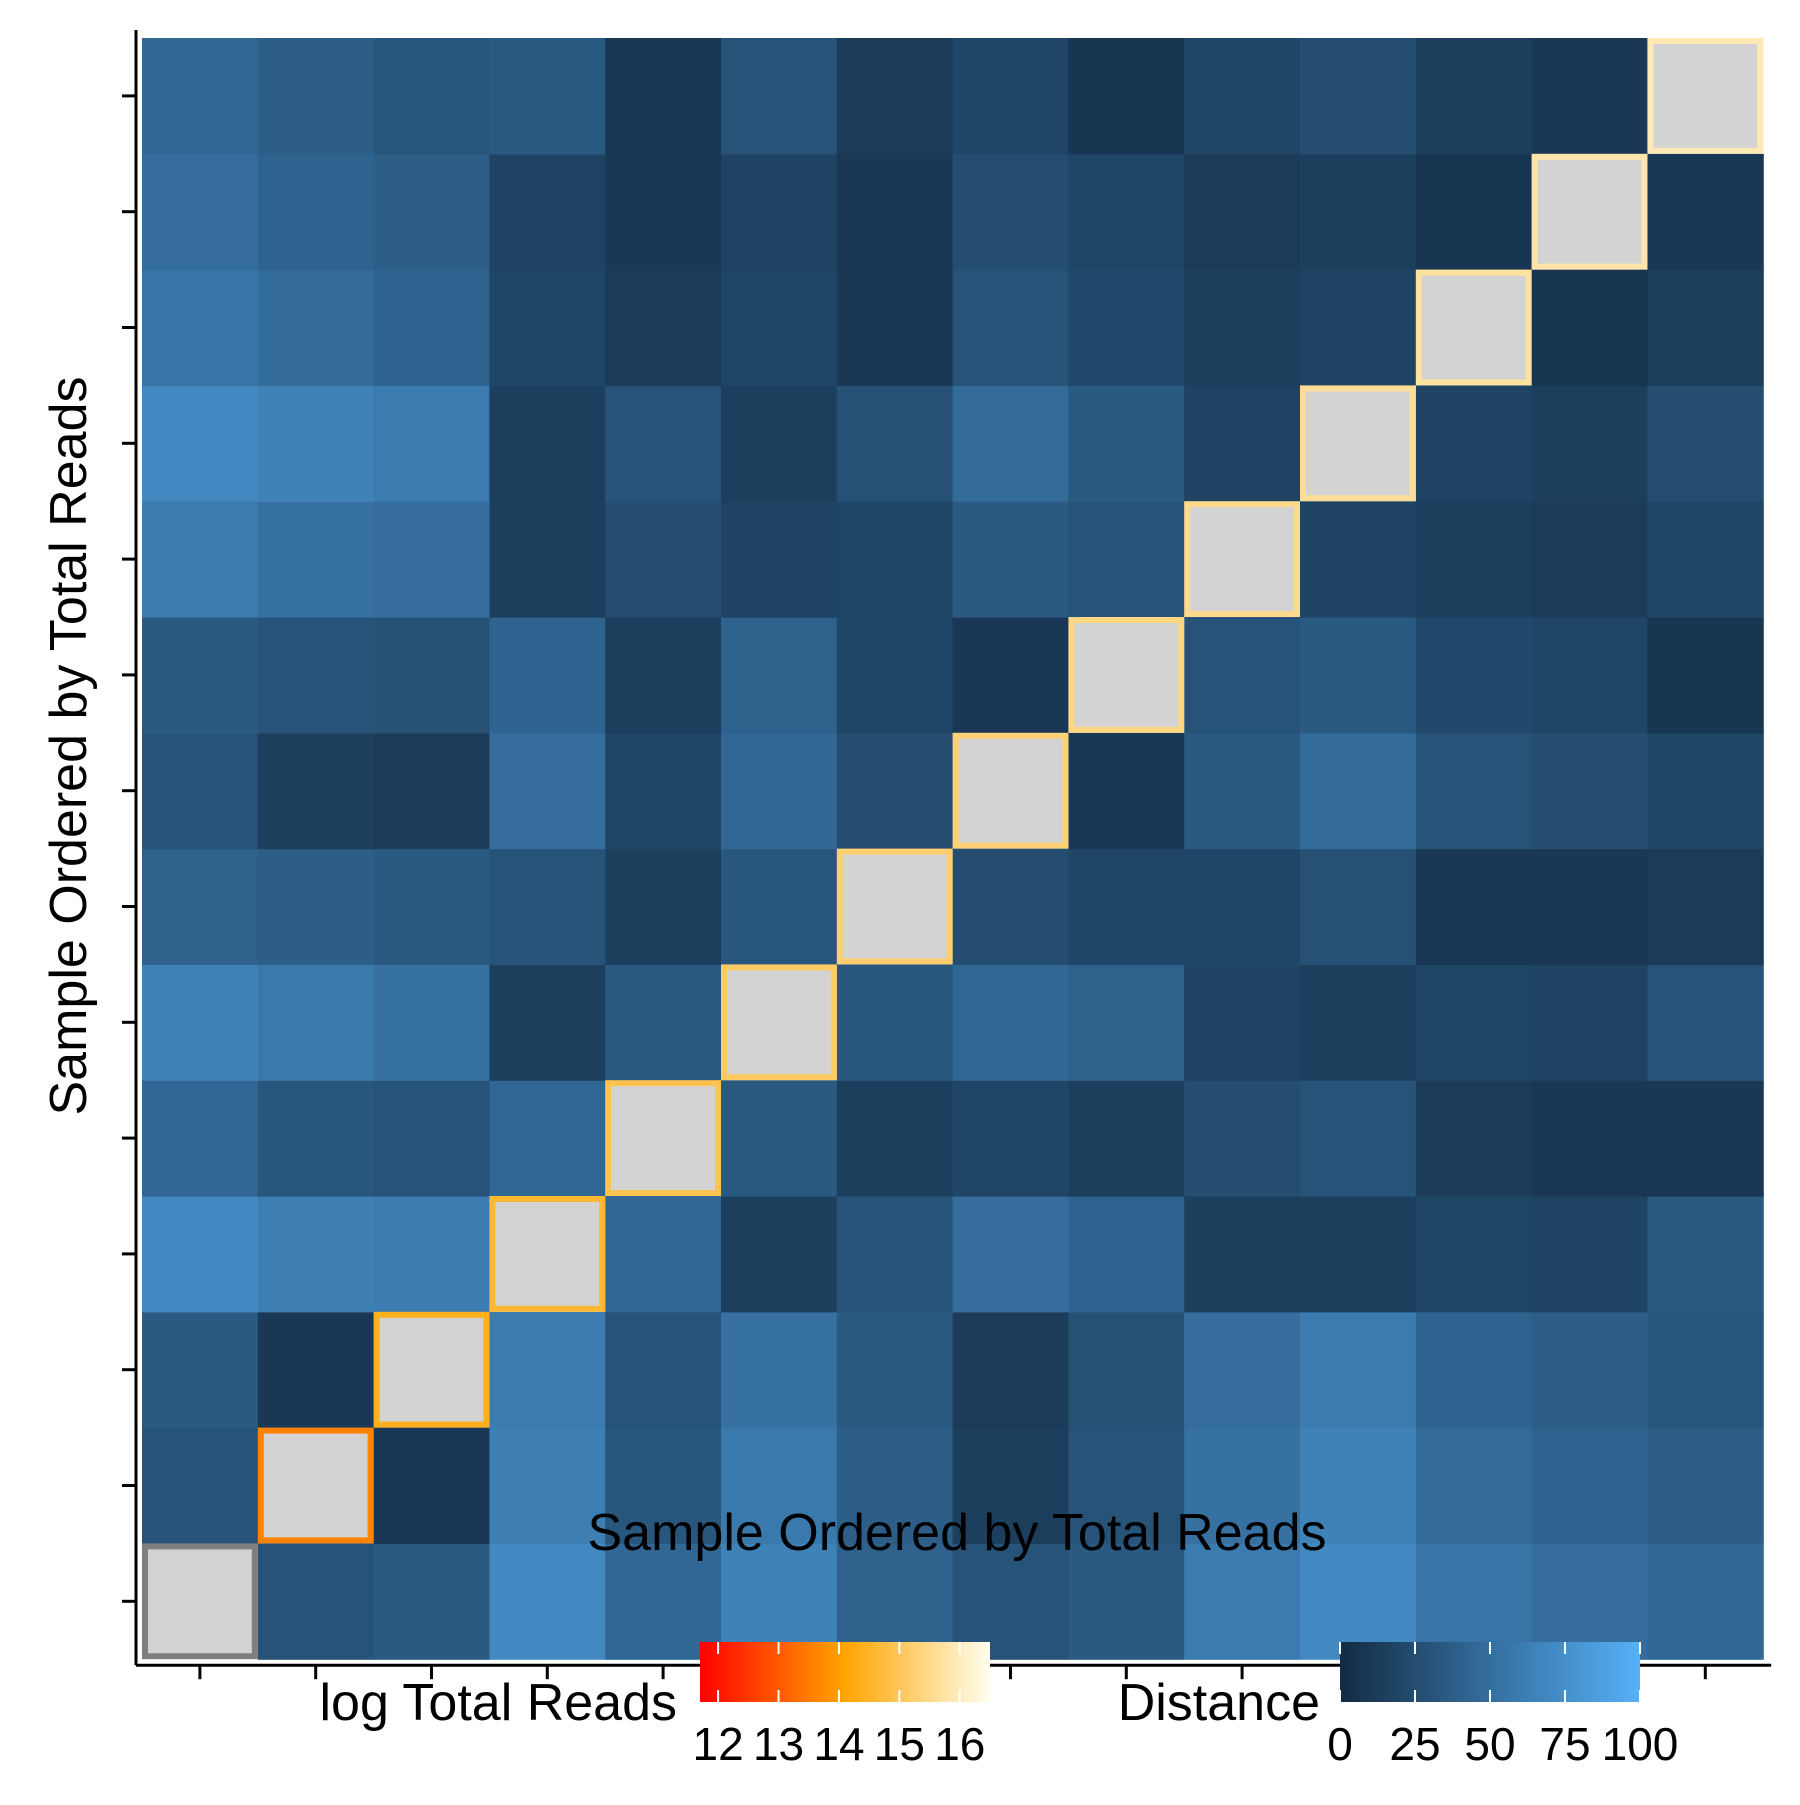 This screenshot has height=1805, width=1800. What do you see at coordinates (69, 746) in the screenshot?
I see `y-axis-label: Sample Ordered by Total Reads` at bounding box center [69, 746].